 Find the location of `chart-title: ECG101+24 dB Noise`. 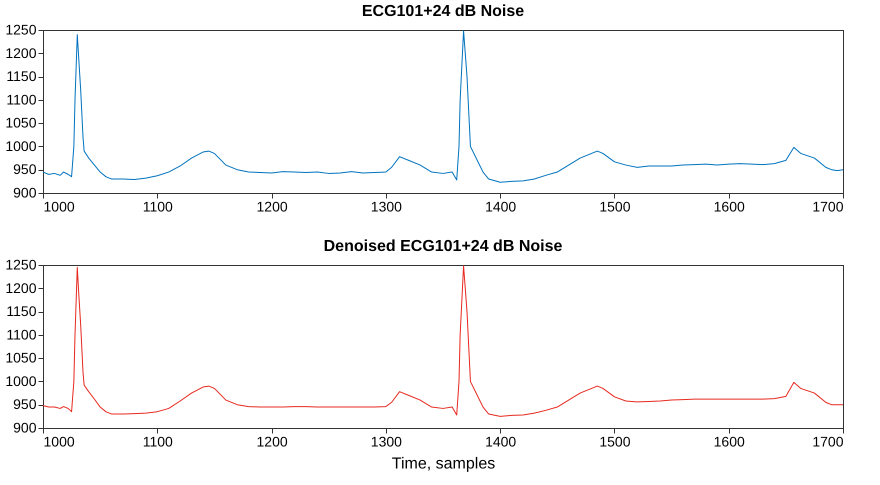

chart-title: ECG101+24 dB Noise is located at coordinates (443, 11).